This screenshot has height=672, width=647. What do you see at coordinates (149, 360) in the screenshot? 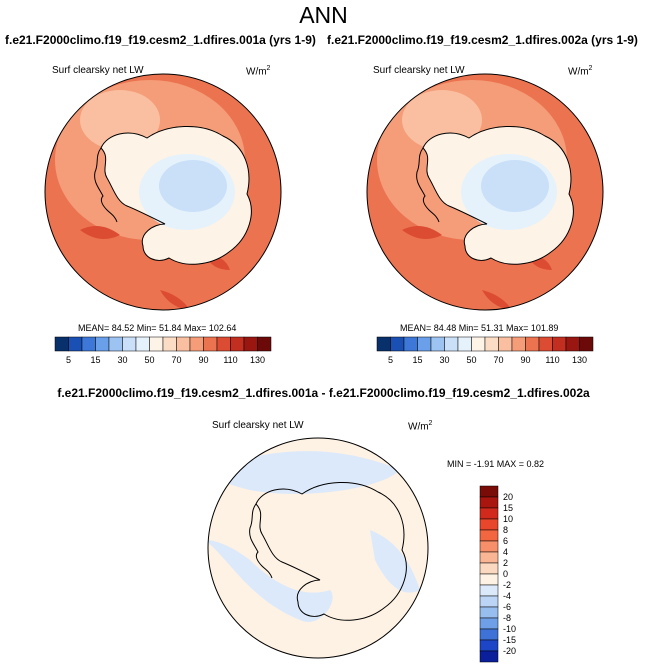
I see `colorbar-left-tick-label: 50` at bounding box center [149, 360].